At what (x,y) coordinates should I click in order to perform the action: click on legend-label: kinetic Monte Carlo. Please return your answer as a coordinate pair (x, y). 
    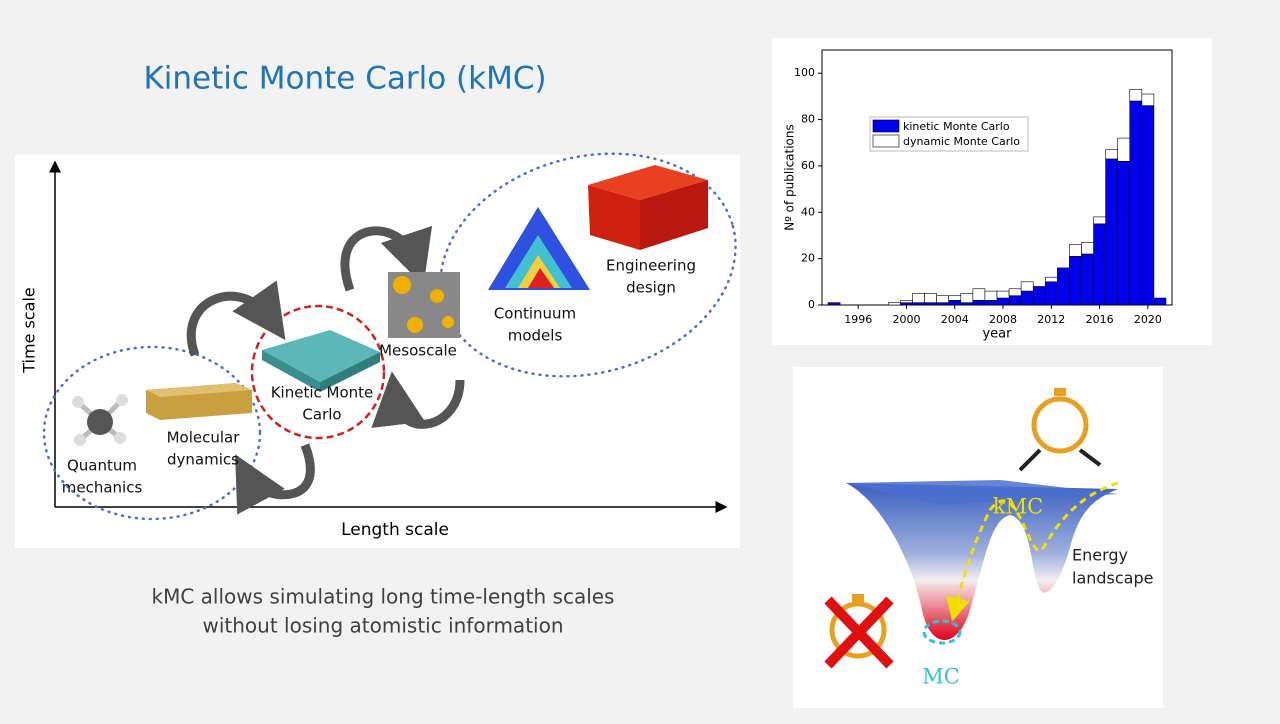
    Looking at the image, I should click on (956, 126).